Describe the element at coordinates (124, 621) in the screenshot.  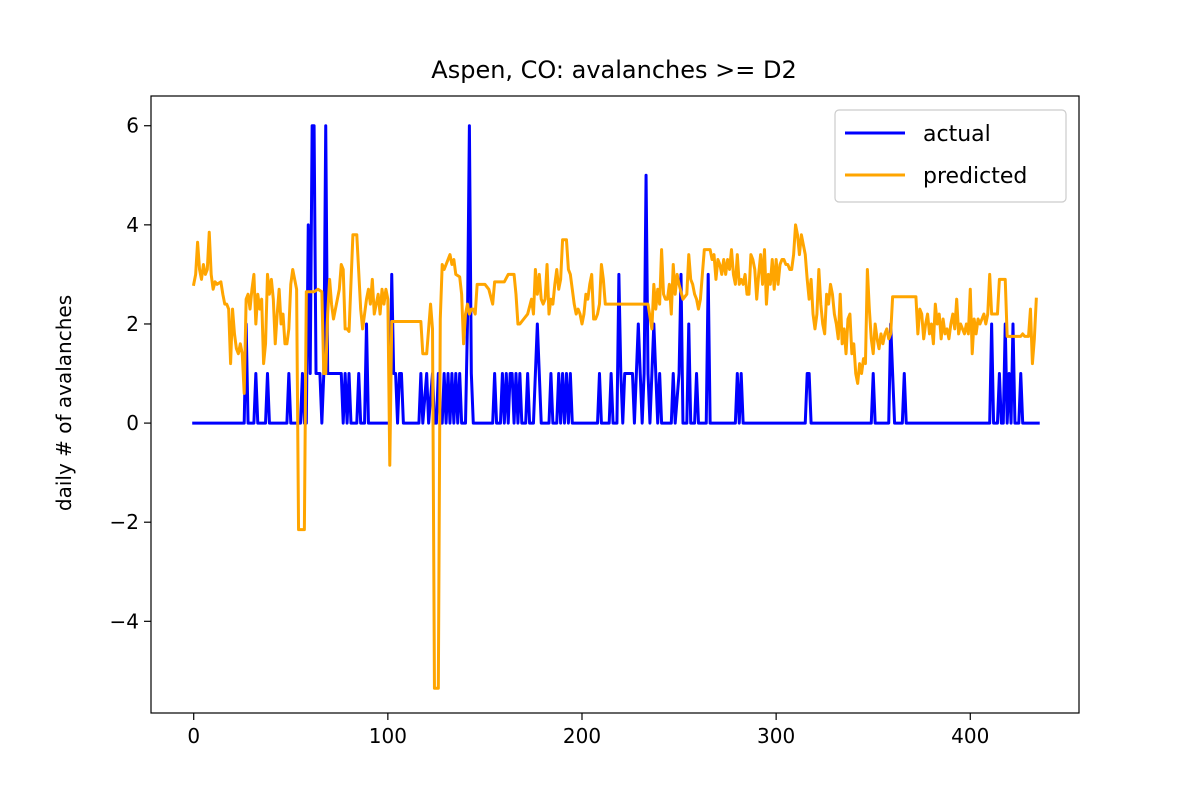
I see `y-tick-label: −4` at that location.